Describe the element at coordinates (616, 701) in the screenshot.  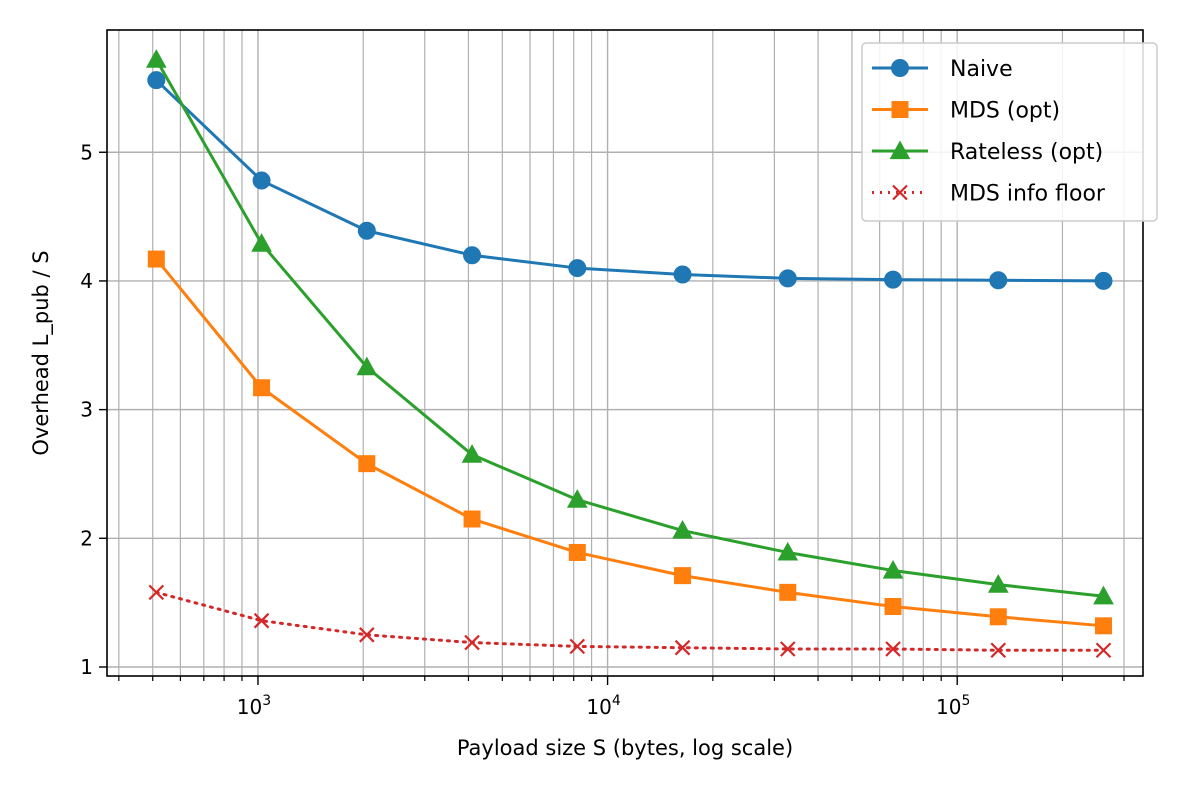
I see `x-tick-label-exponent: 4` at that location.